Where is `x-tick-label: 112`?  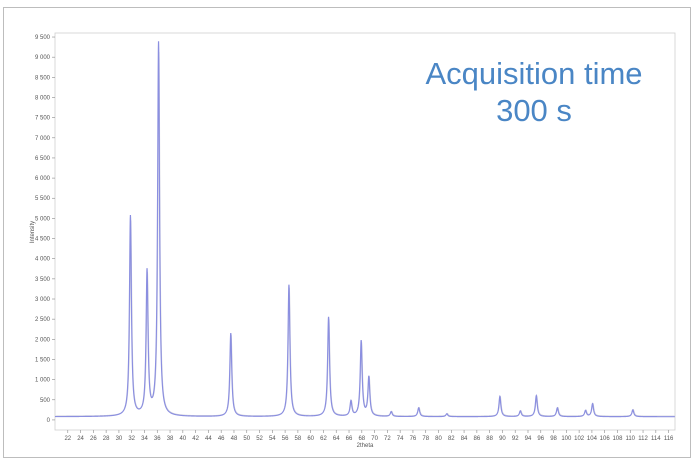 x-tick-label: 112 is located at coordinates (643, 439).